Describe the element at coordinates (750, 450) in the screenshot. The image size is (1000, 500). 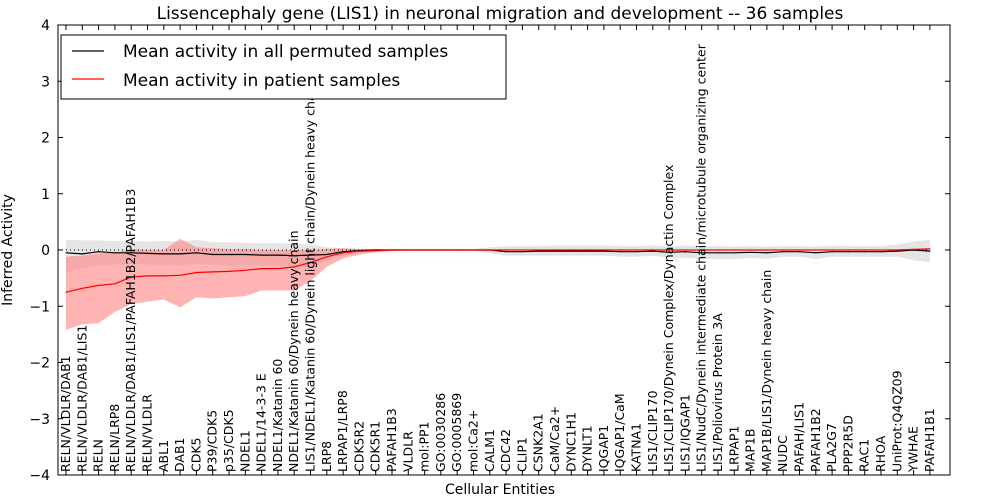
I see `x-tick-label: MAP1B` at that location.